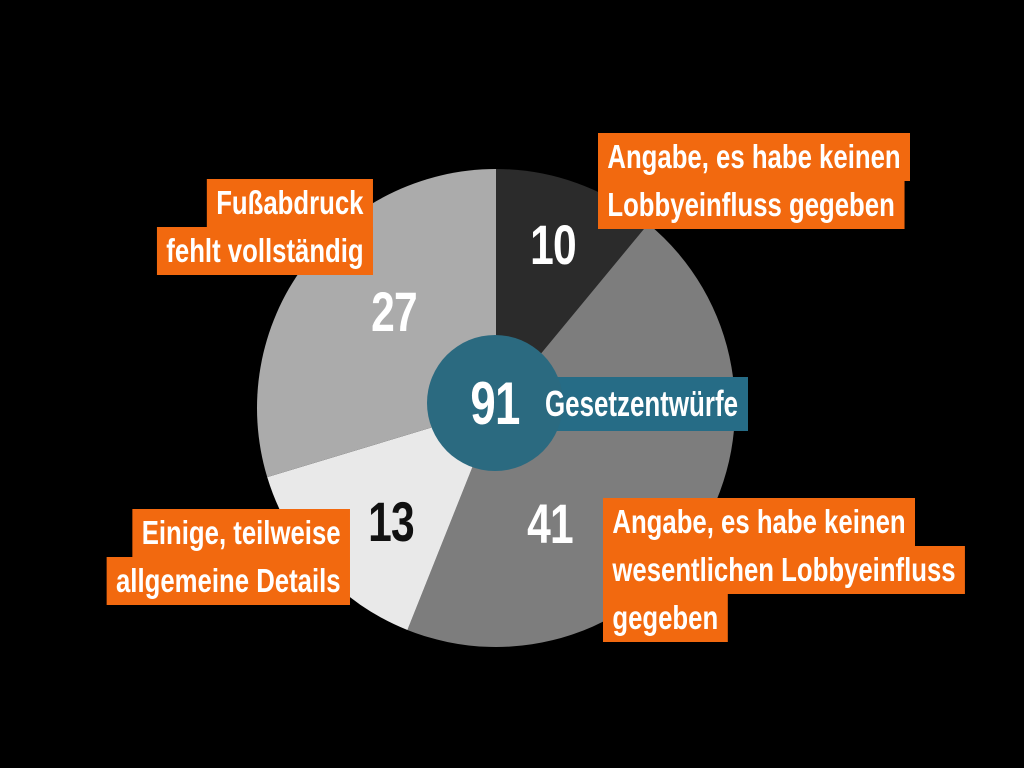 This screenshot has height=768, width=1024. Describe the element at coordinates (264, 251) in the screenshot. I see `annotation-line: fehlt vollständig` at that location.